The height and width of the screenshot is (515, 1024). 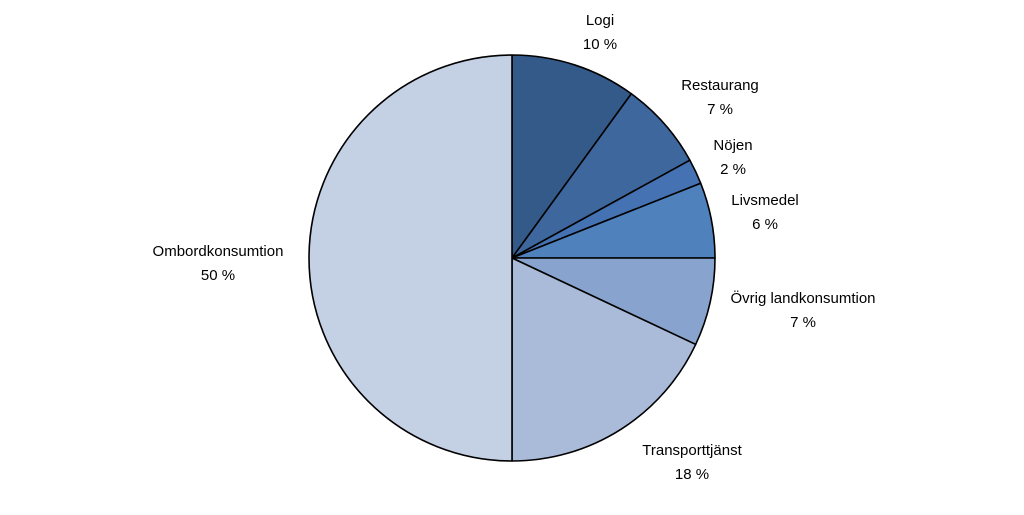 What do you see at coordinates (802, 298) in the screenshot?
I see `slice-label-ovrig-landkonsumtion: Övrig landkonsumtion` at bounding box center [802, 298].